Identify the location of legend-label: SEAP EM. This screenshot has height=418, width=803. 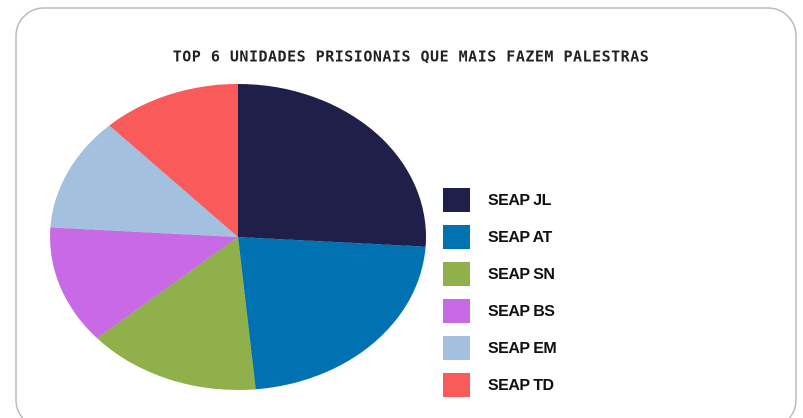
(522, 348).